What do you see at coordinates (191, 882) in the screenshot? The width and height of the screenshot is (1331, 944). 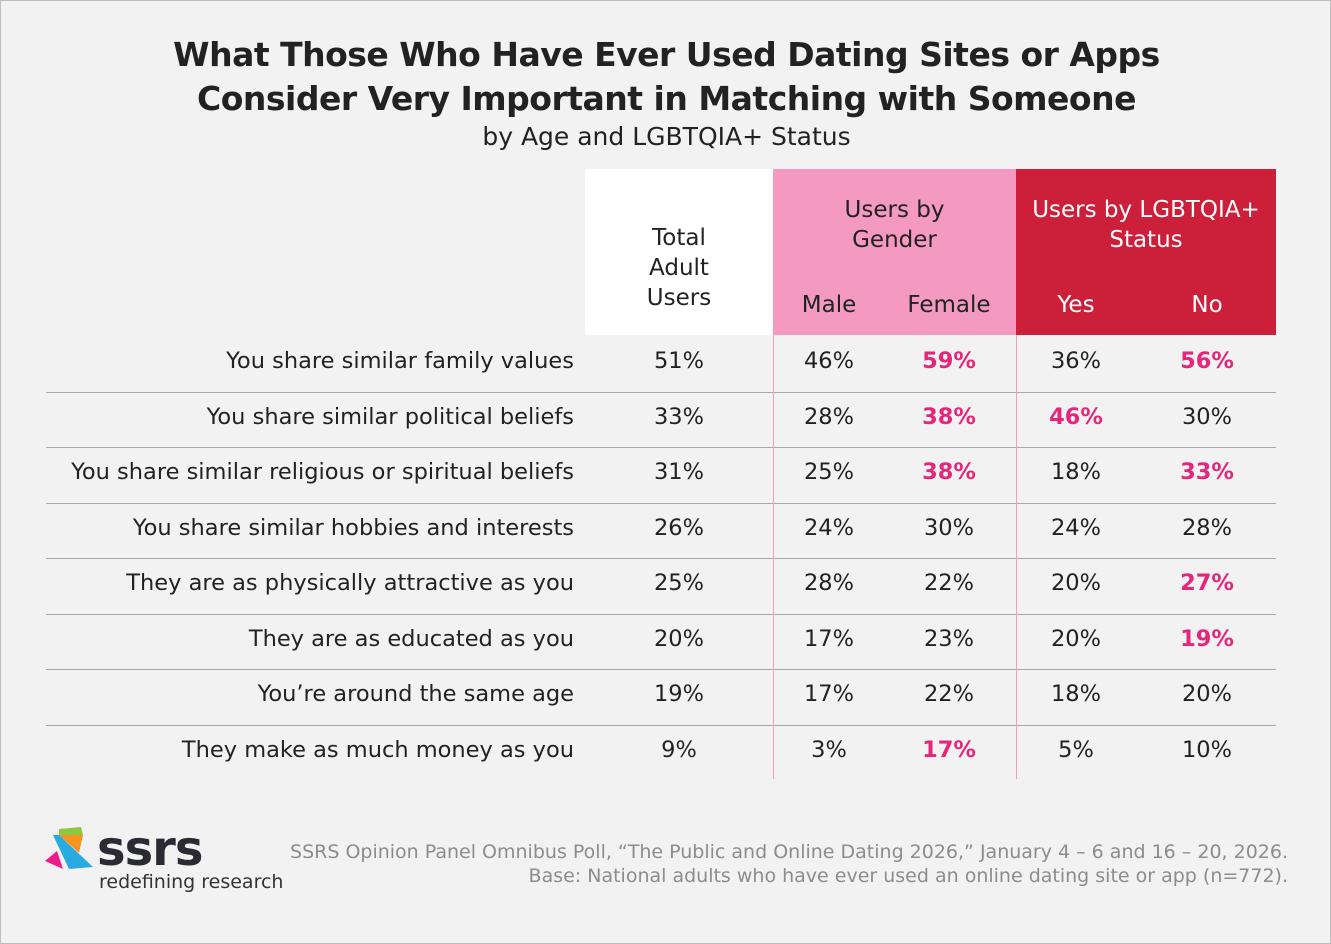 I see `logo-tagline: redefining research` at bounding box center [191, 882].